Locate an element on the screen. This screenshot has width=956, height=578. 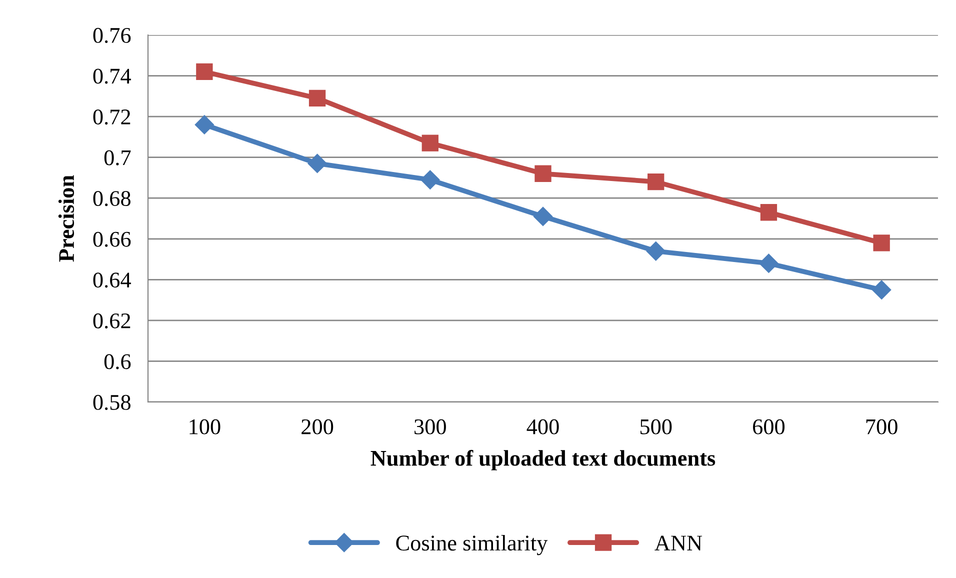
y-tick-label: 0.66 is located at coordinates (112, 239).